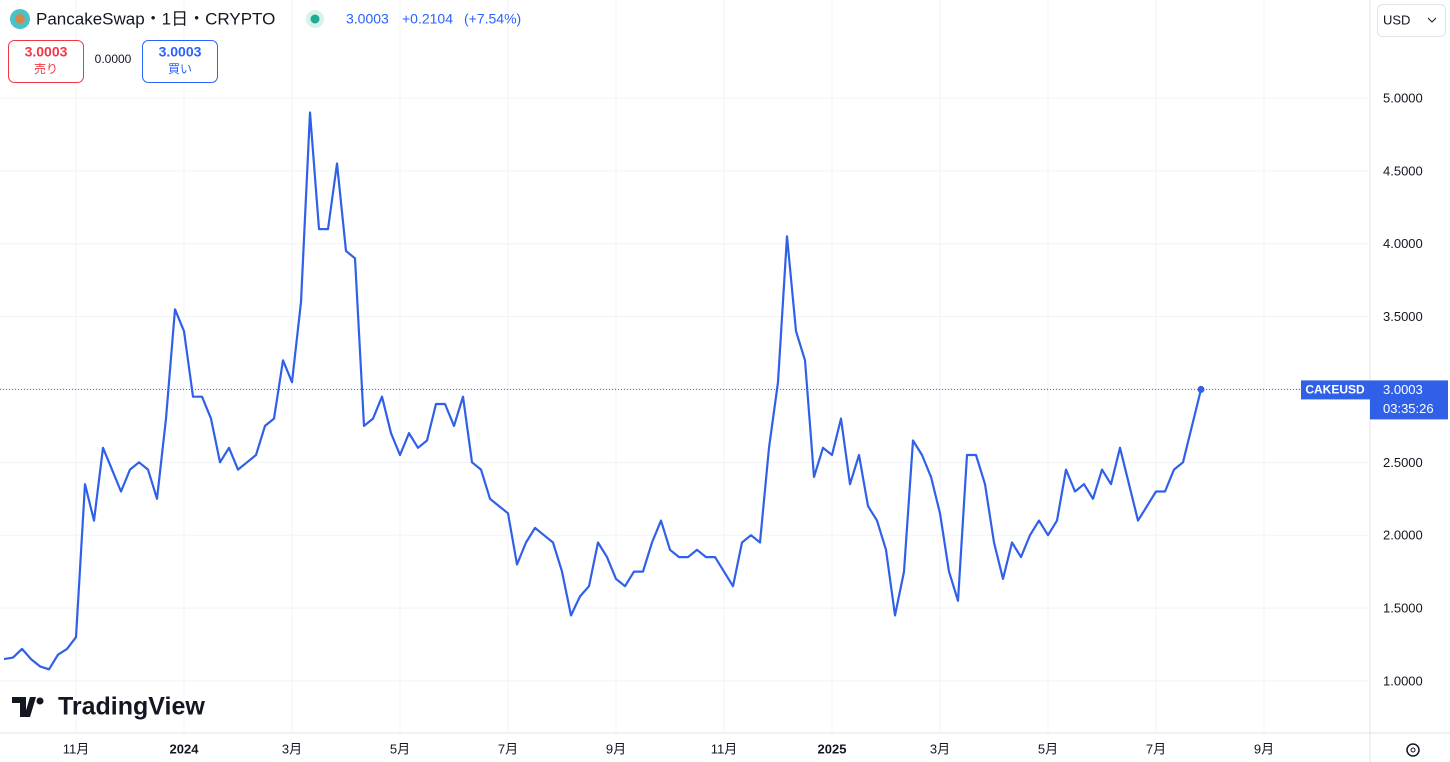 The width and height of the screenshot is (1450, 762). Describe the element at coordinates (427, 19) in the screenshot. I see `price-change: +0.2104` at that location.